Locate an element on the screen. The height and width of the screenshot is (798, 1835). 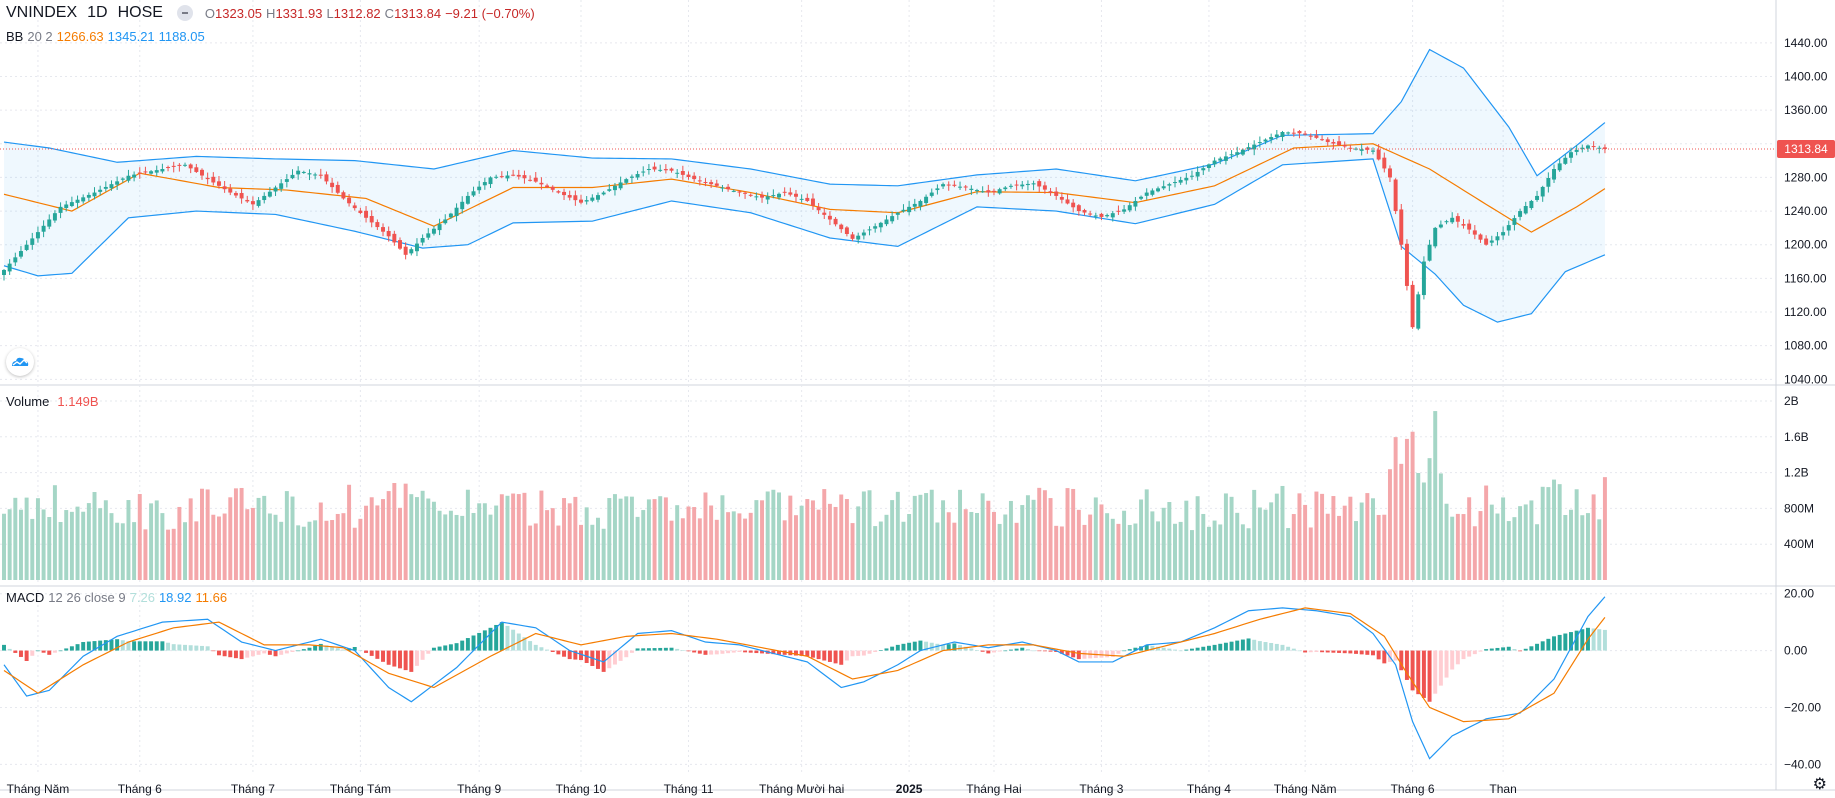
gear-icon: ⚙ is located at coordinates (1819, 784).